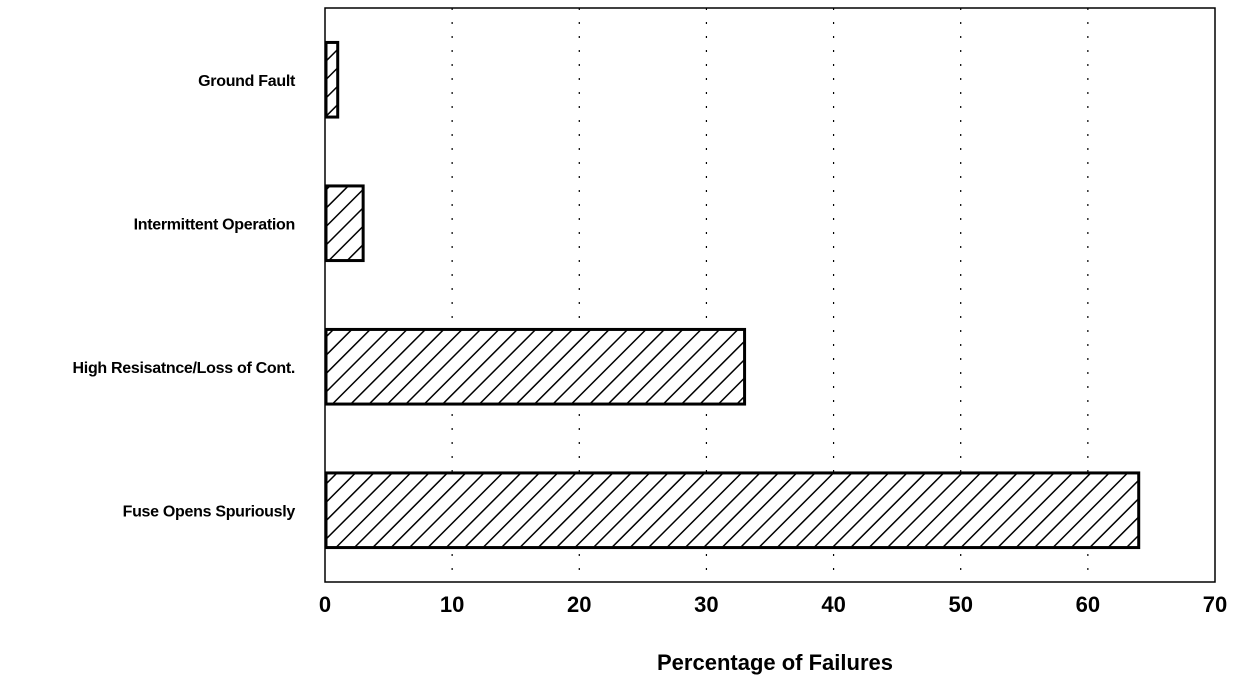 This screenshot has height=676, width=1237. I want to click on x-tick-label: 0, so click(325, 604).